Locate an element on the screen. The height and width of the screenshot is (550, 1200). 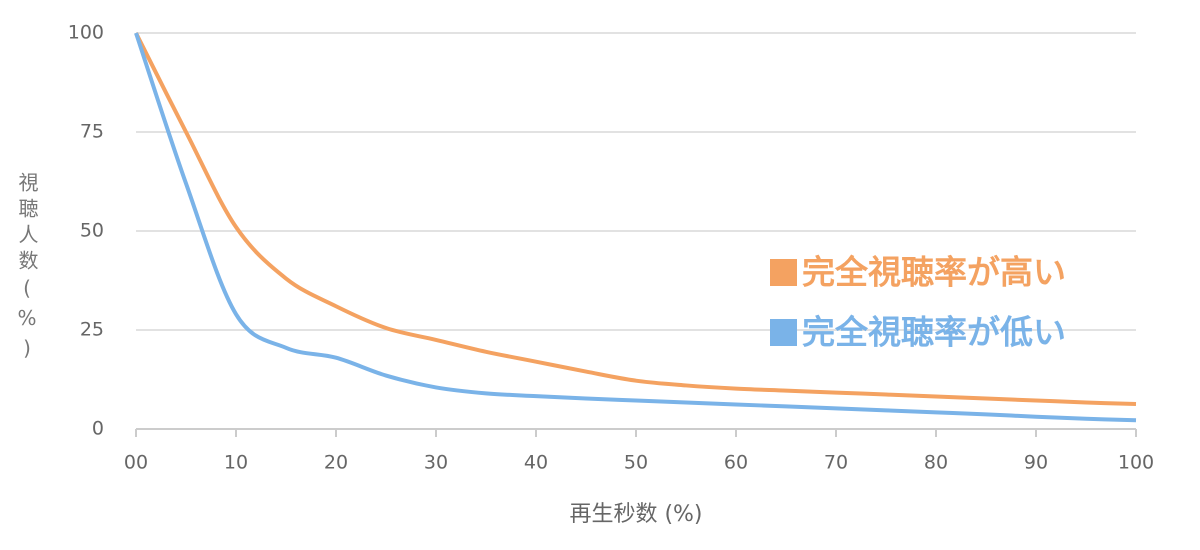
x-tick-label: 50 is located at coordinates (636, 463).